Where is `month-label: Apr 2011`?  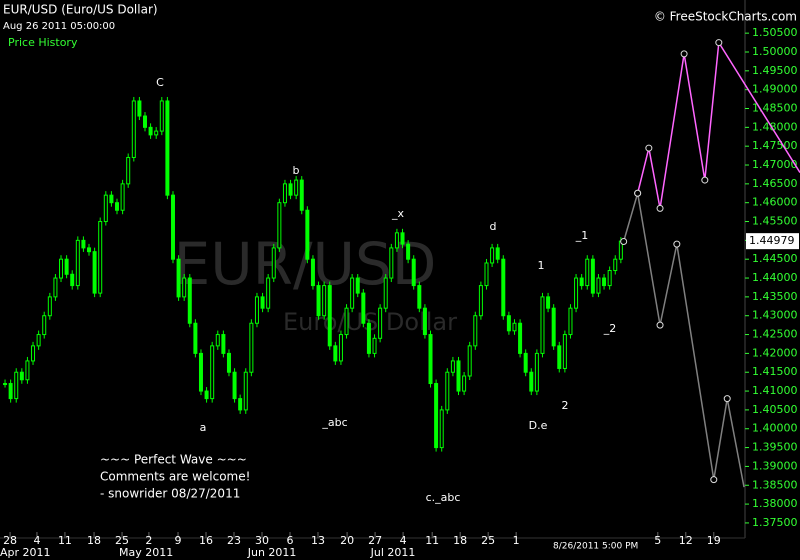
month-label: Apr 2011 is located at coordinates (25, 552).